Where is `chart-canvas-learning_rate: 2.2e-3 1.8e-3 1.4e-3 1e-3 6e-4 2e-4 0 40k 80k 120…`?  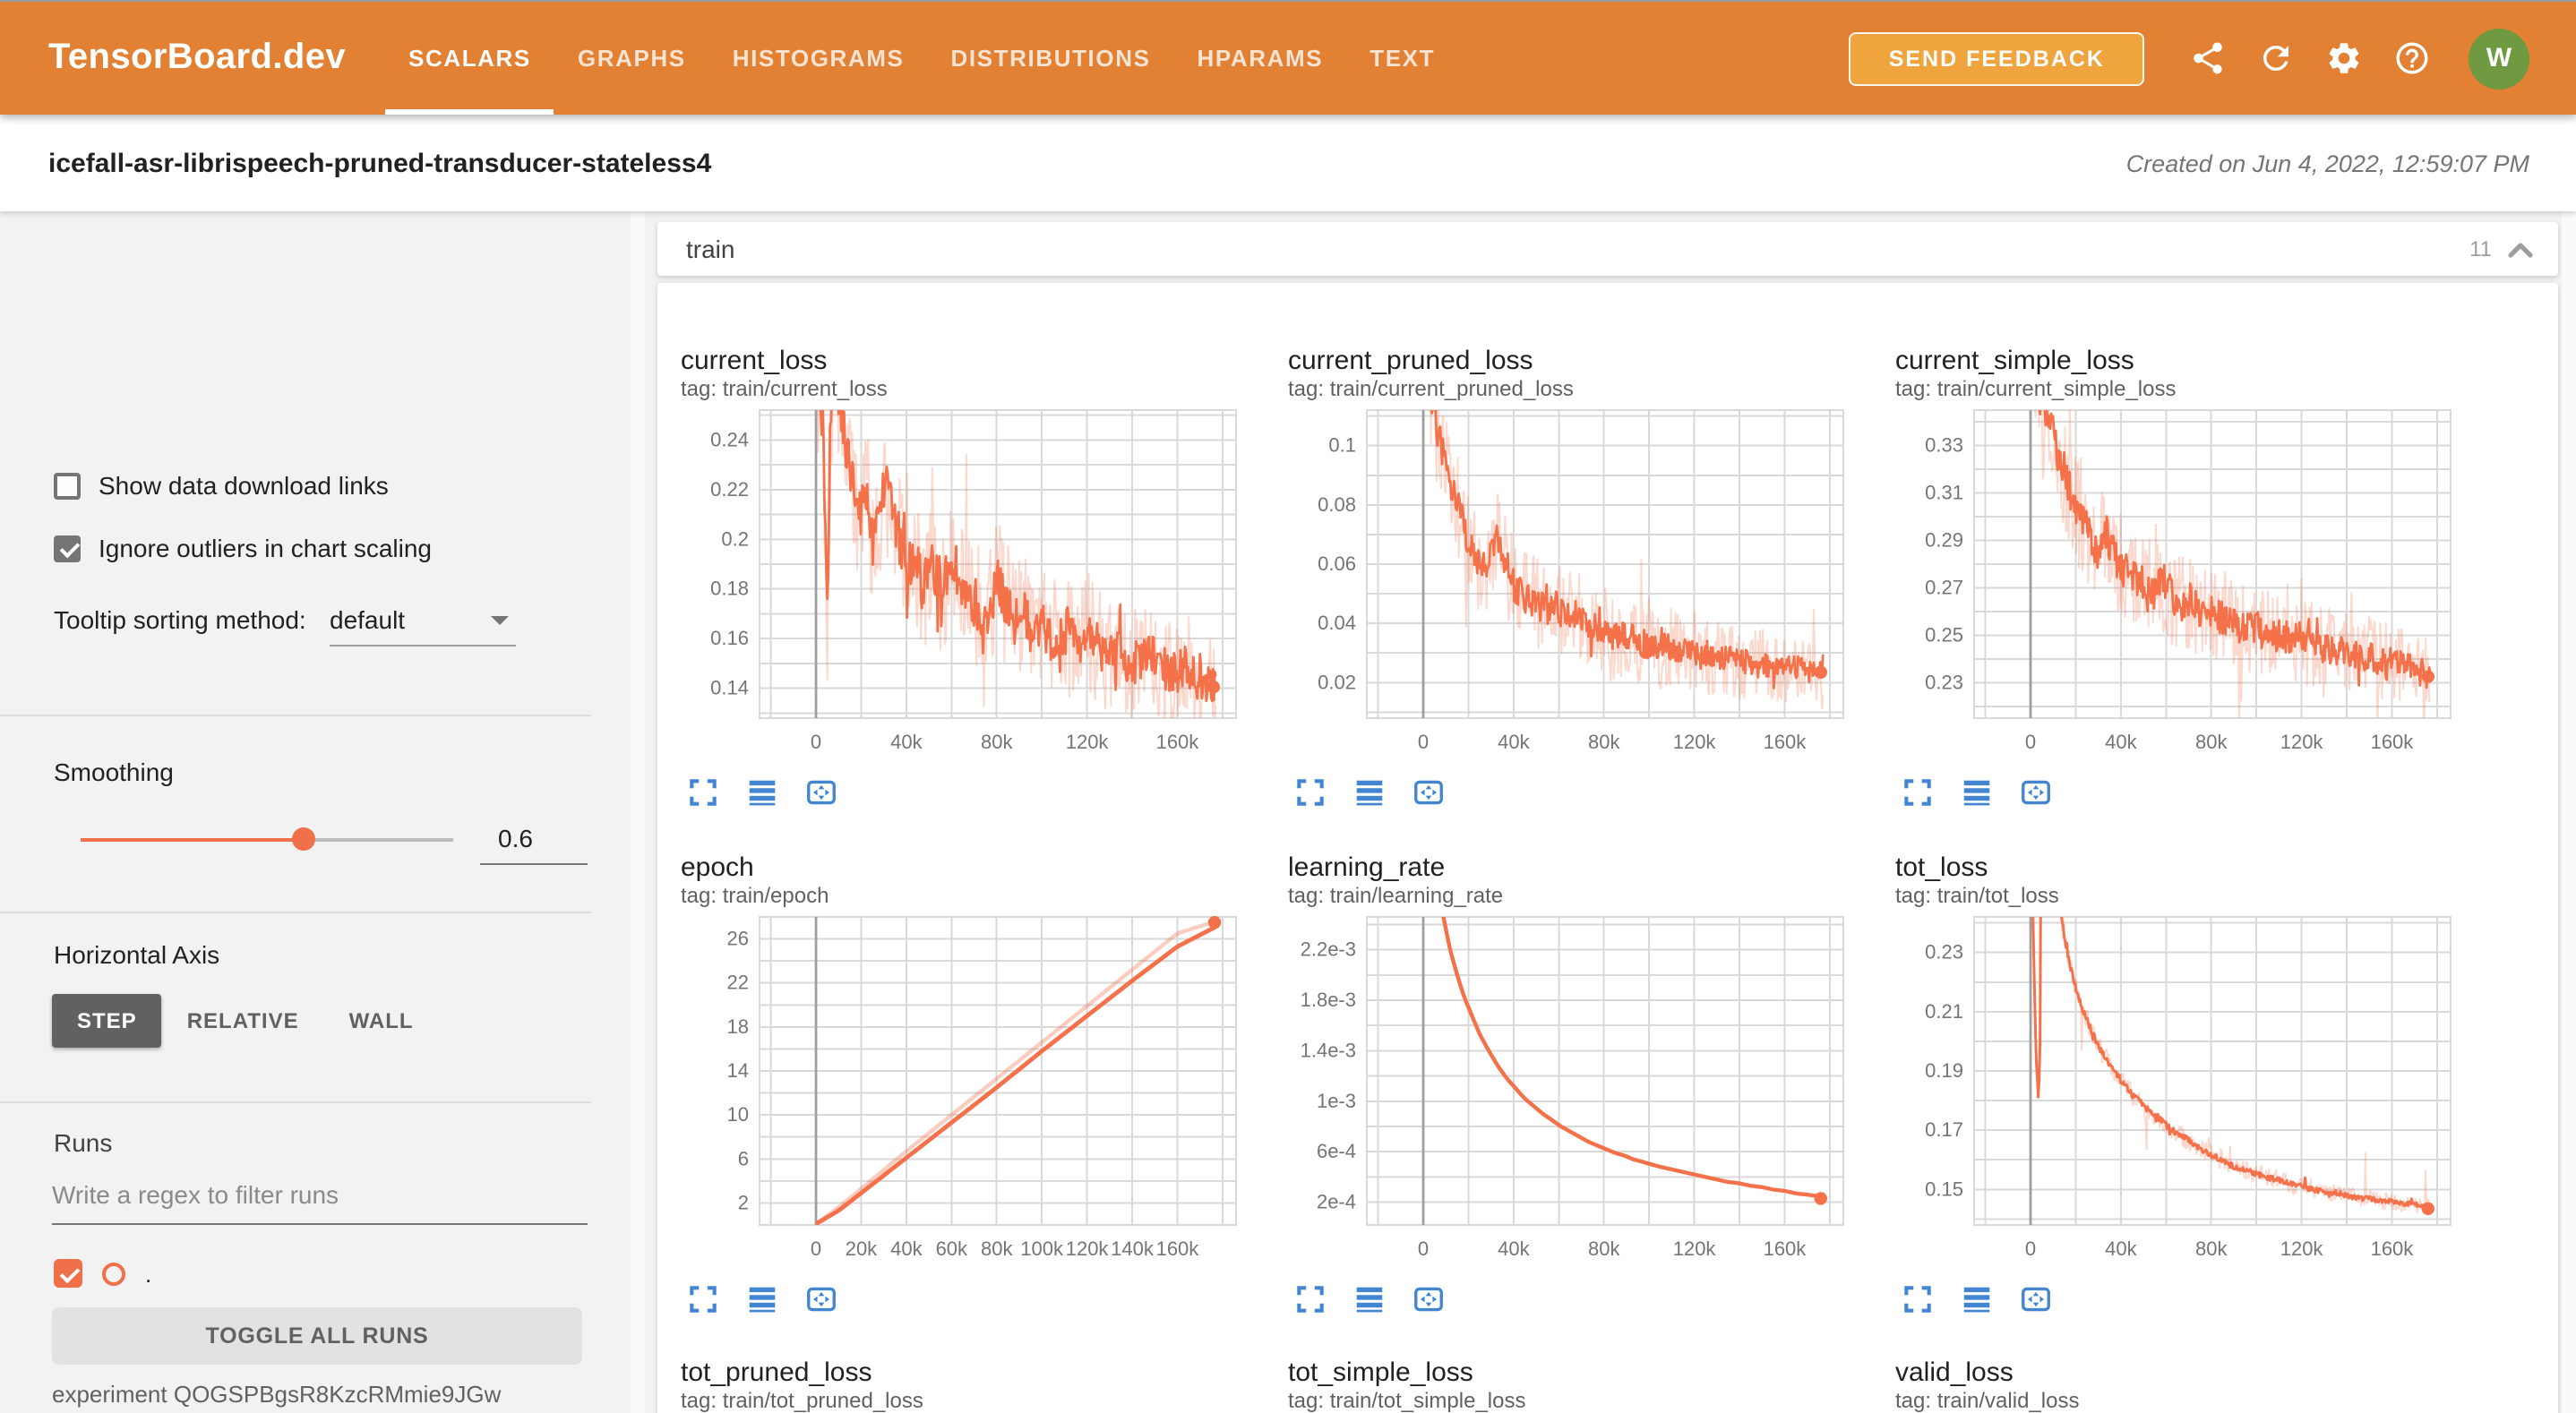
chart-canvas-learning_rate: 2.2e-3 1.8e-3 1.4e-3 1e-3 6e-4 2e-4 0 40k 80k 120… is located at coordinates (1583, 1088).